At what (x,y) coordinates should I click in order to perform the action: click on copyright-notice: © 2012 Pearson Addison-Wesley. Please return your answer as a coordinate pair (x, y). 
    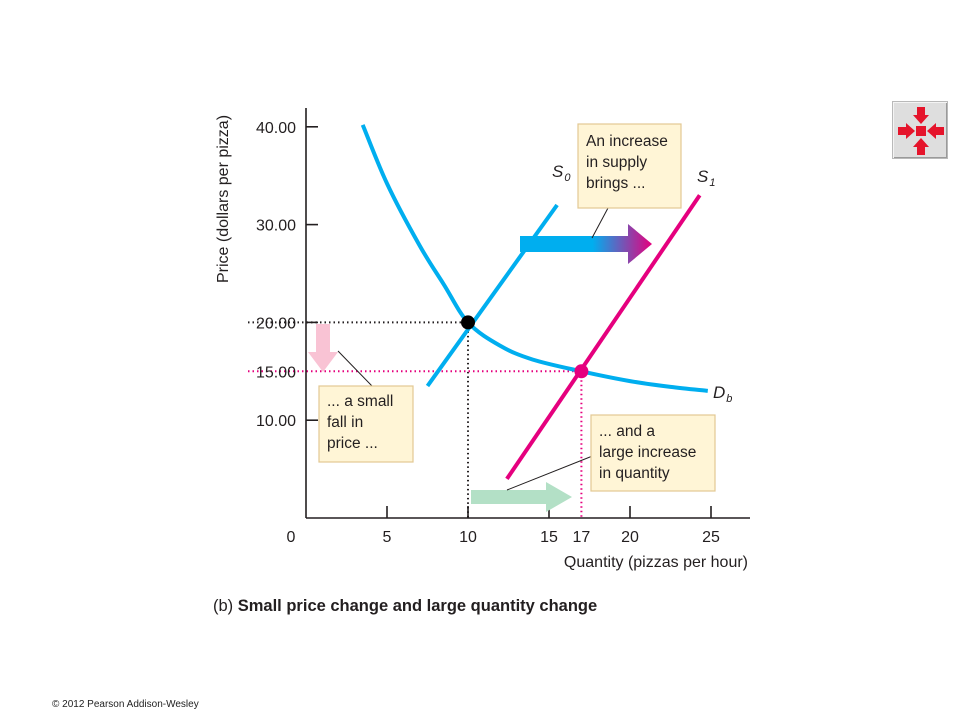
    Looking at the image, I should click on (125, 704).